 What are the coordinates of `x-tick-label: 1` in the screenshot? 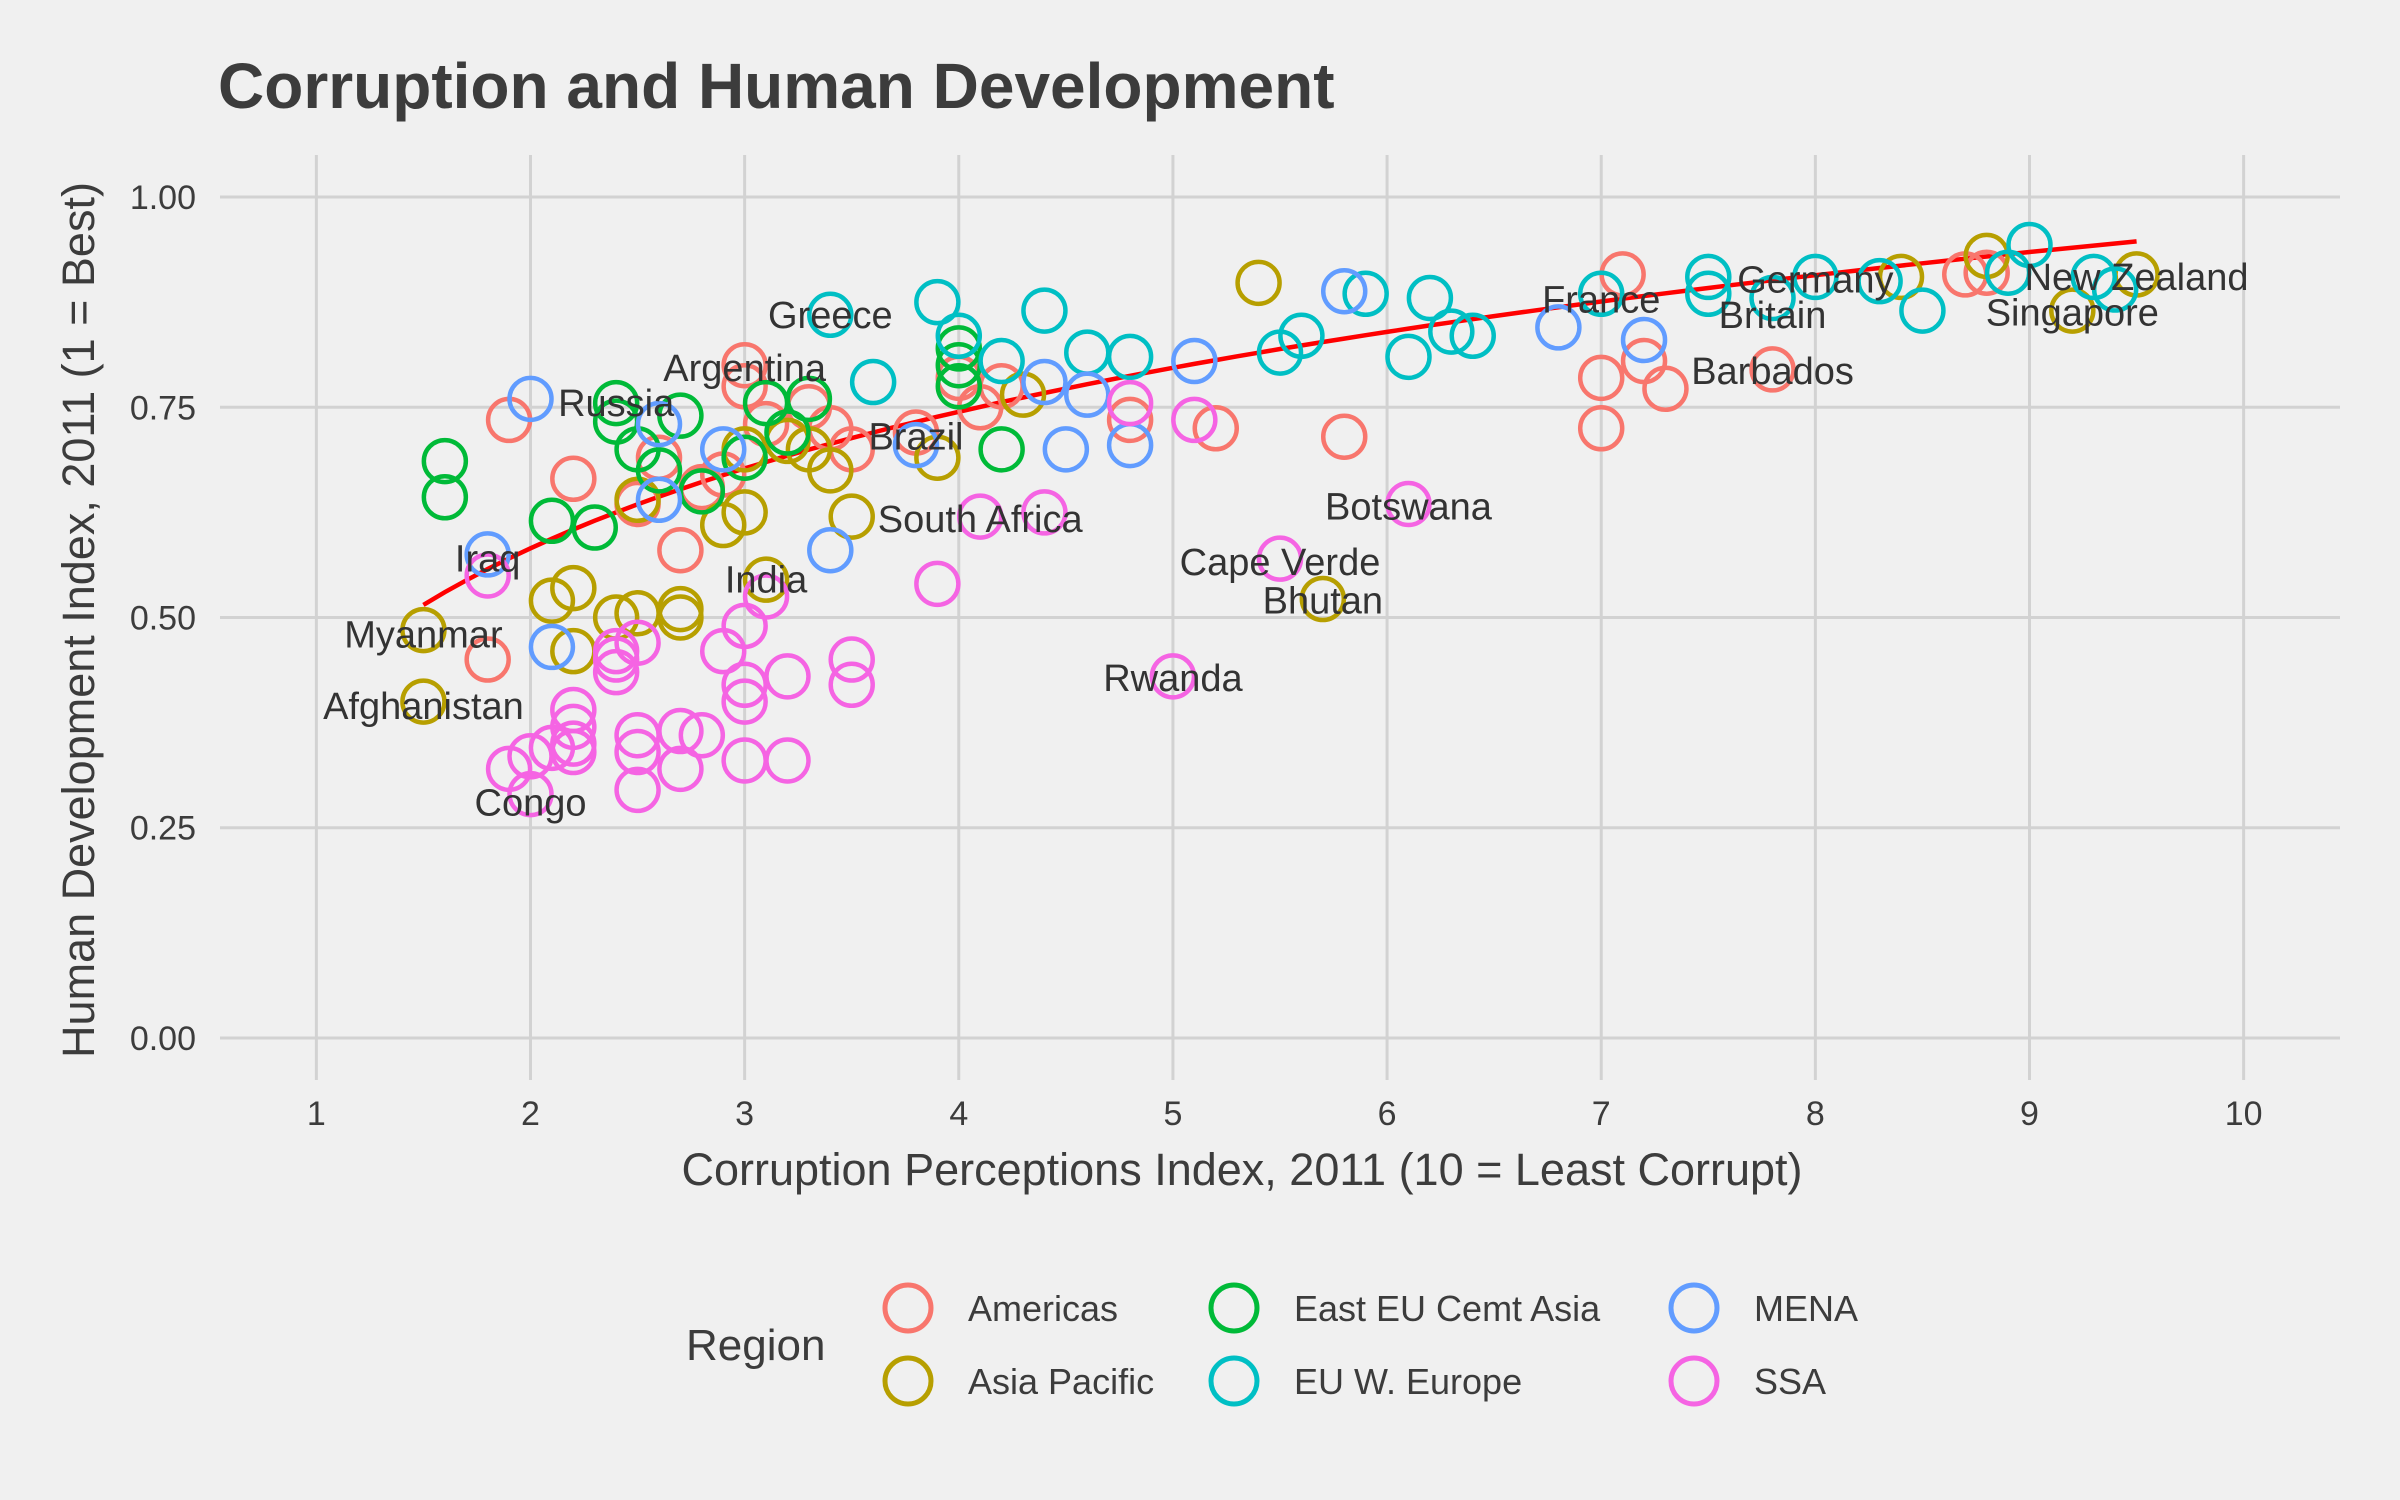 It's located at (316, 1114).